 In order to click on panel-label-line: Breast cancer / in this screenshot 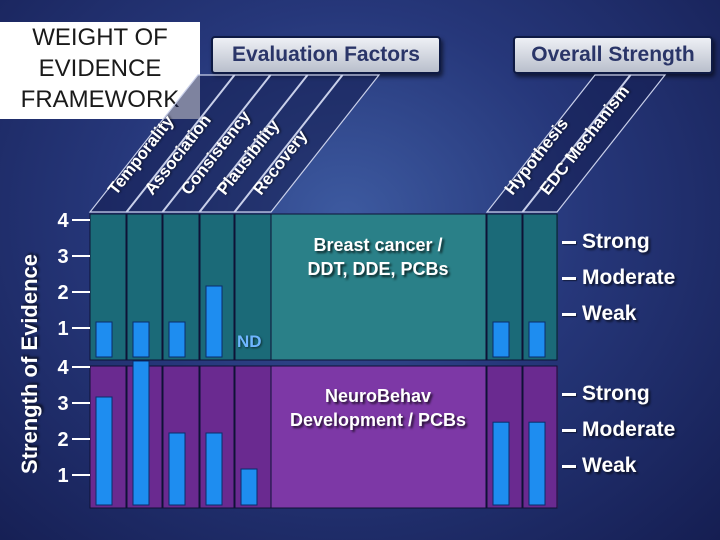, I will do `click(378, 245)`.